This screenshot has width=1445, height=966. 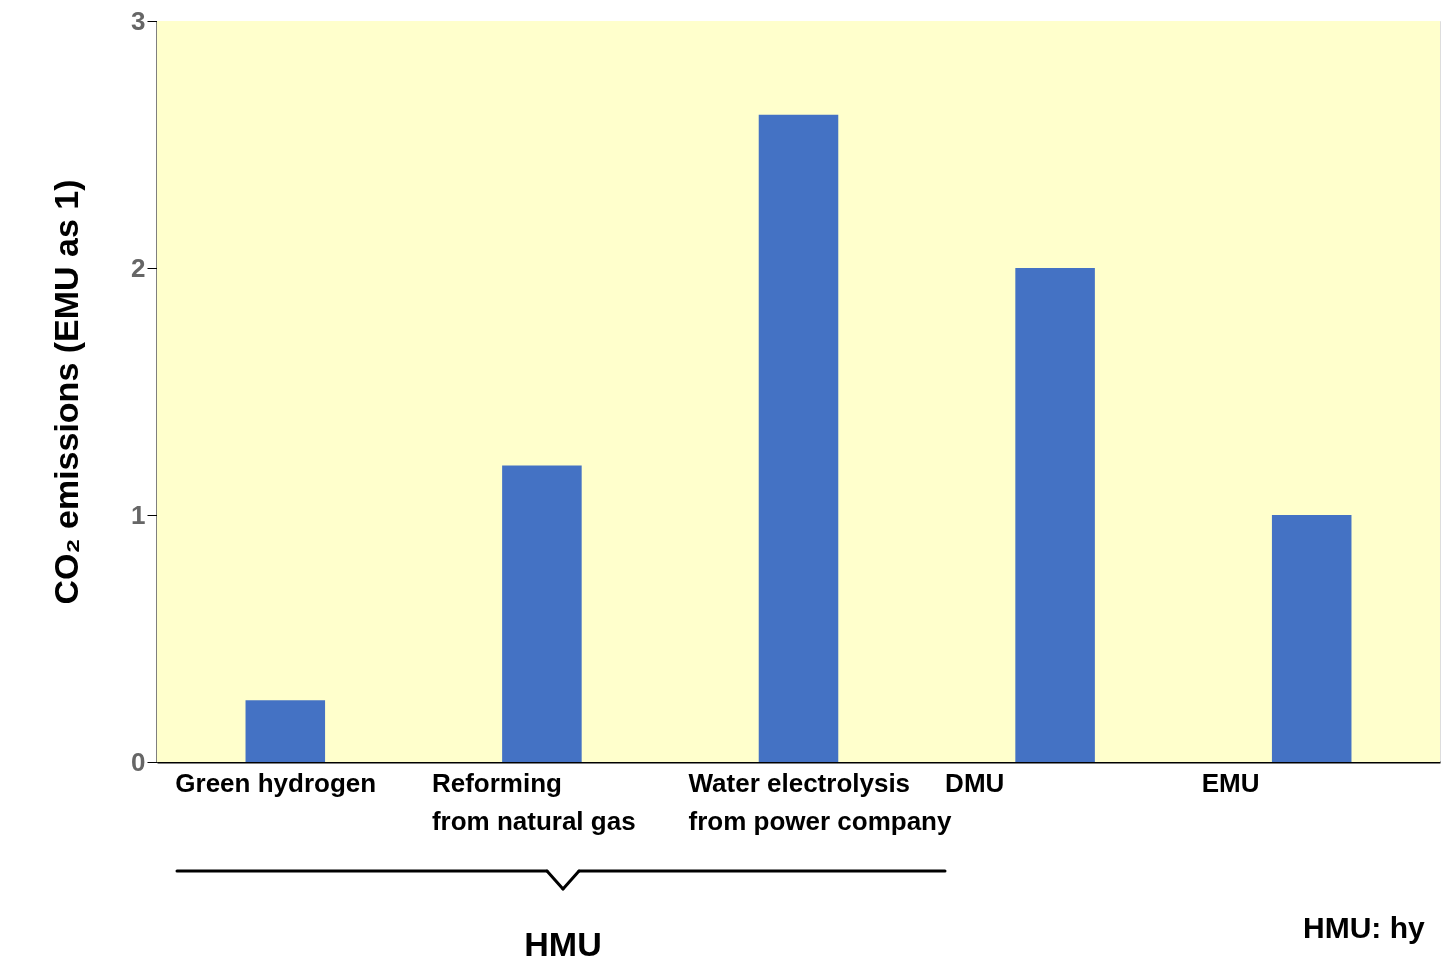 What do you see at coordinates (533, 801) in the screenshot?
I see `x-tick-label: Reforming from natural gas` at bounding box center [533, 801].